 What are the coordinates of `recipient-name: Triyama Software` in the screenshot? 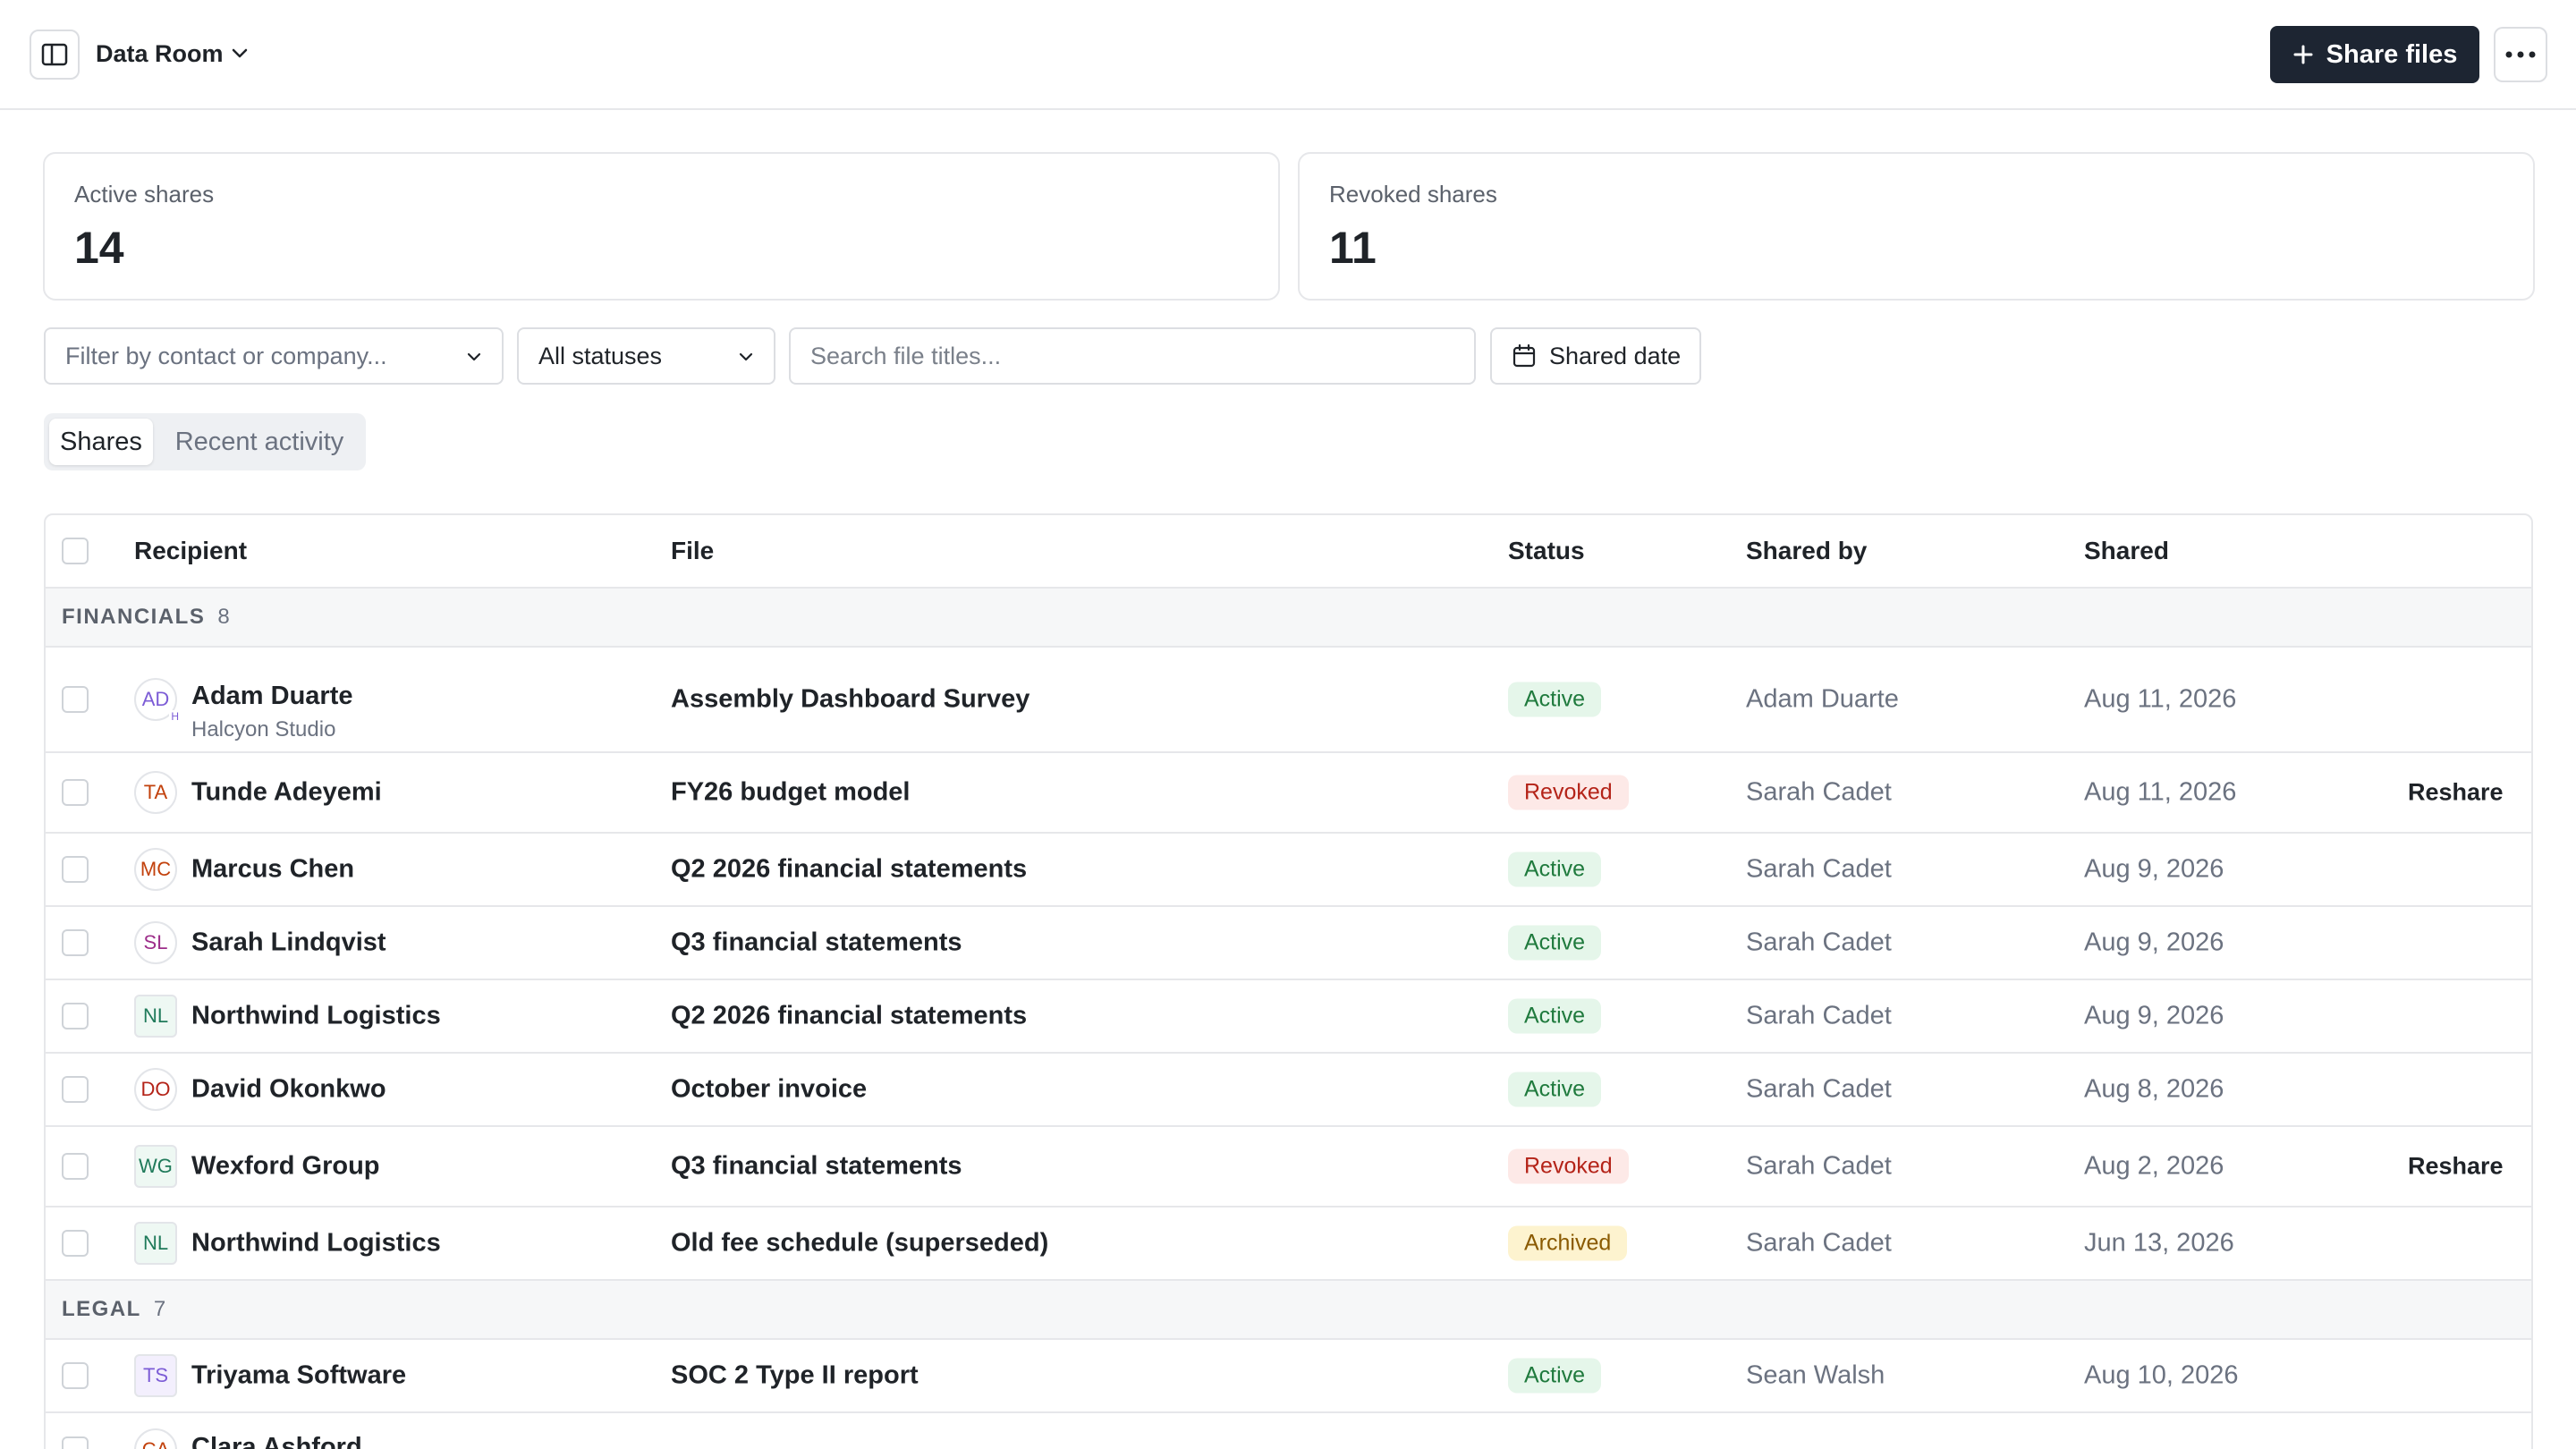 It's located at (299, 1375).